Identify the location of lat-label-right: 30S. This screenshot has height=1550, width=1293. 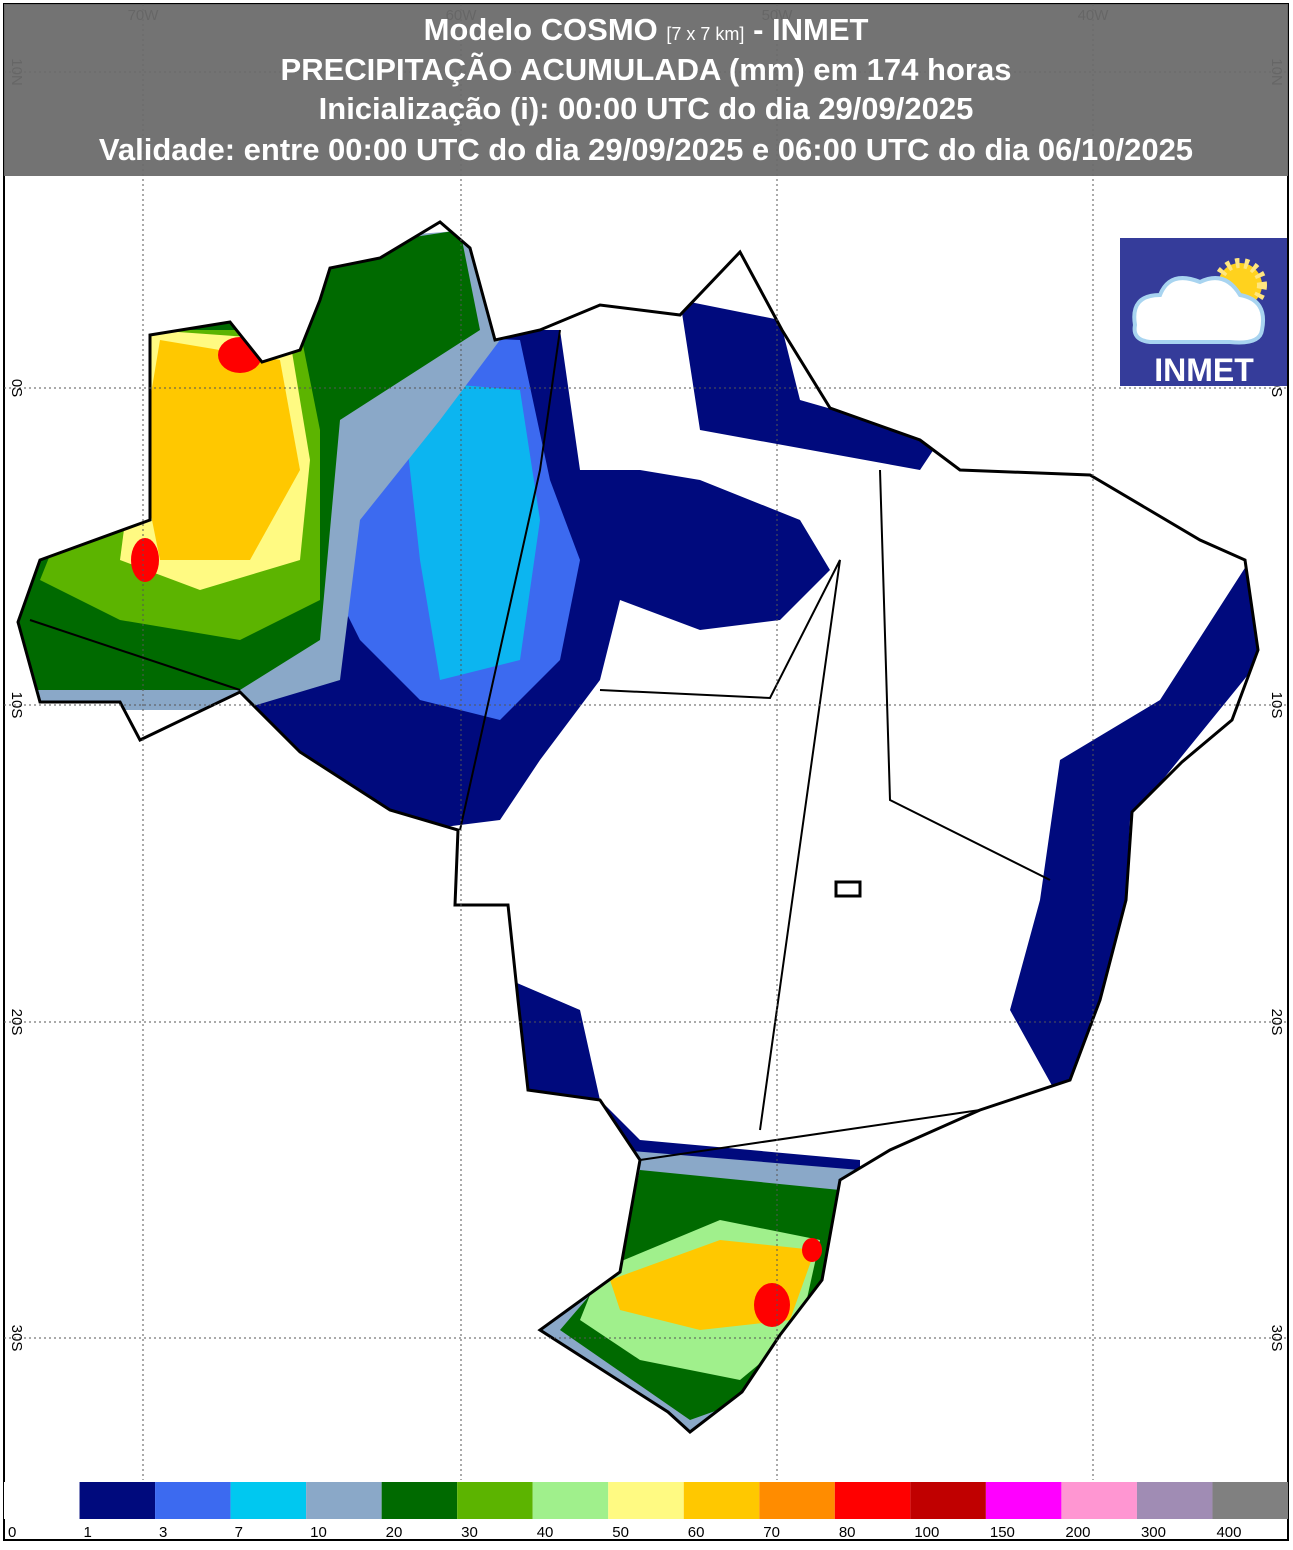
(1276, 1338).